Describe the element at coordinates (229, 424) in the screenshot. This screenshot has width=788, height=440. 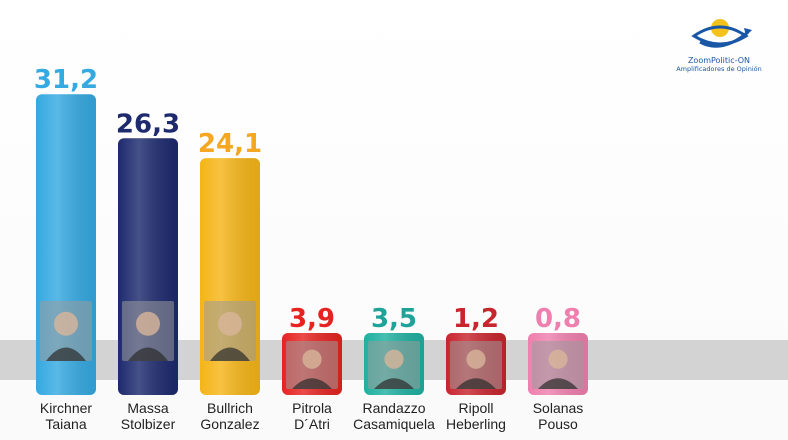
I see `category-label: Gonzalez` at that location.